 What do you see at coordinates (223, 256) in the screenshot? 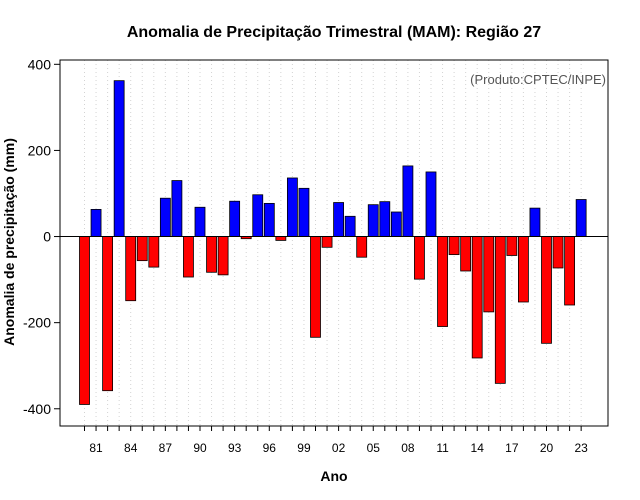
I see `bar-1992` at bounding box center [223, 256].